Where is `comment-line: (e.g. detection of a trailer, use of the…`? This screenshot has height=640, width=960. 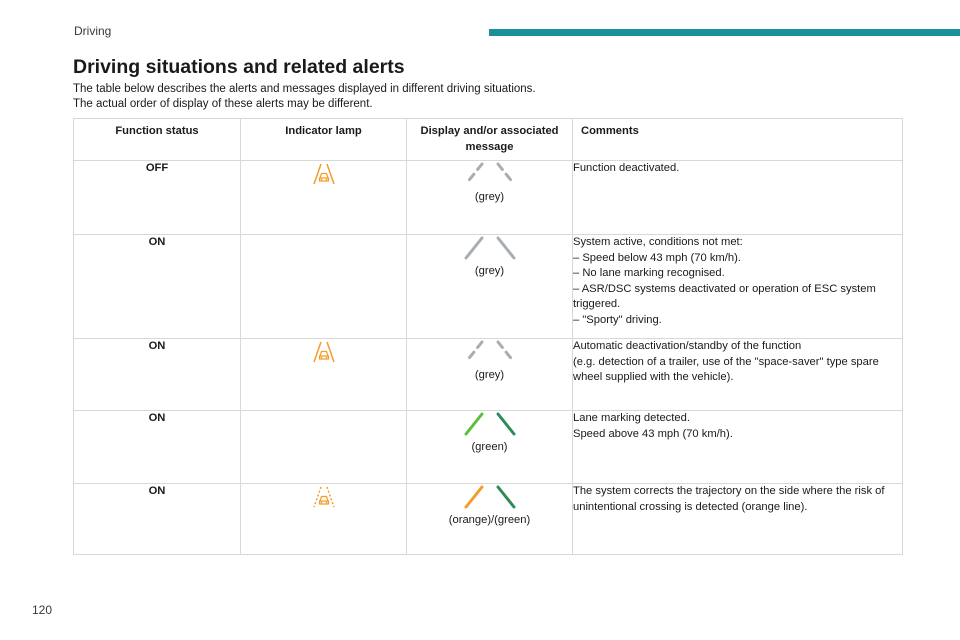
comment-line: (e.g. detection of a trailer, use of the… is located at coordinates (726, 369).